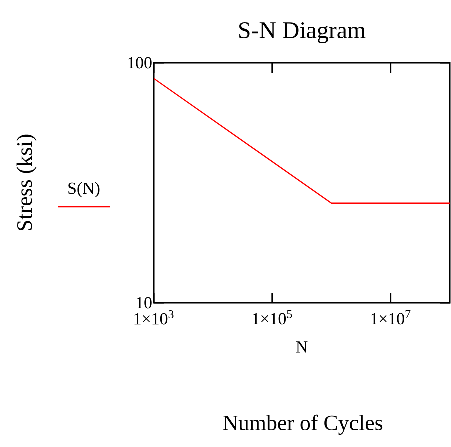 This screenshot has width=451, height=447. Describe the element at coordinates (303, 425) in the screenshot. I see `text: Number of Cycles` at that location.